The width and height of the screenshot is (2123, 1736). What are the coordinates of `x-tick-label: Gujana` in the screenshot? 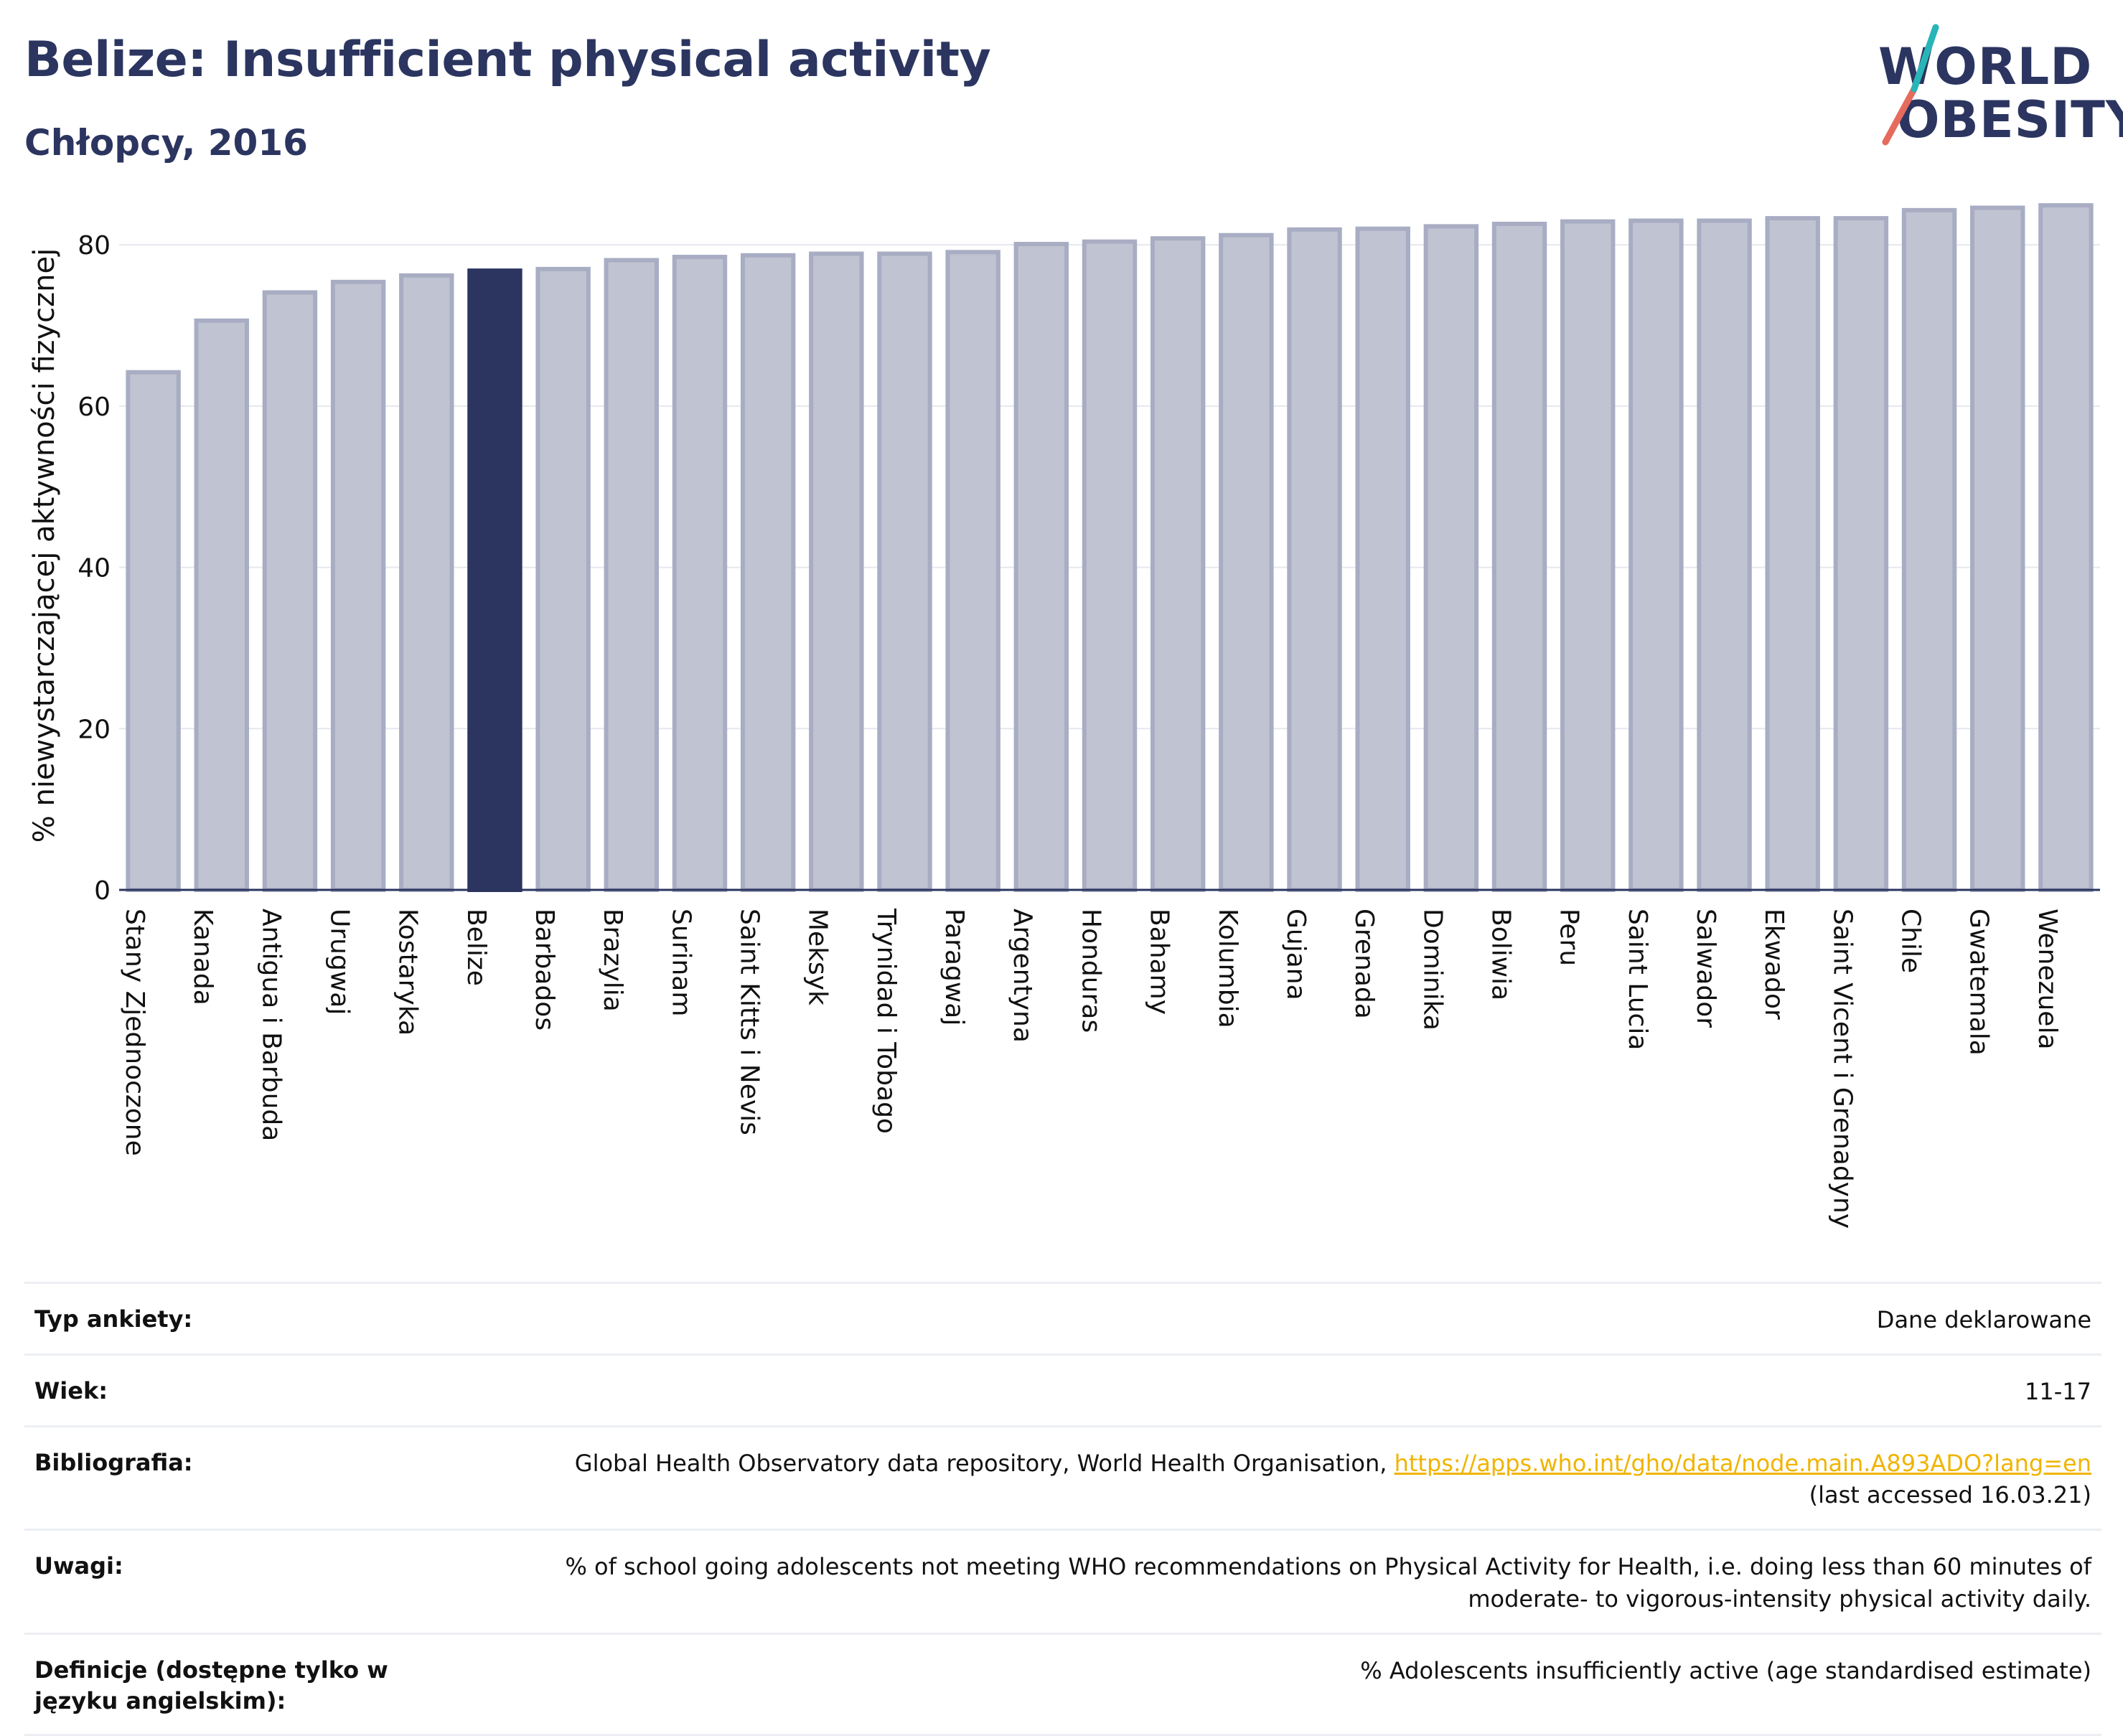 It's located at (1296, 954).